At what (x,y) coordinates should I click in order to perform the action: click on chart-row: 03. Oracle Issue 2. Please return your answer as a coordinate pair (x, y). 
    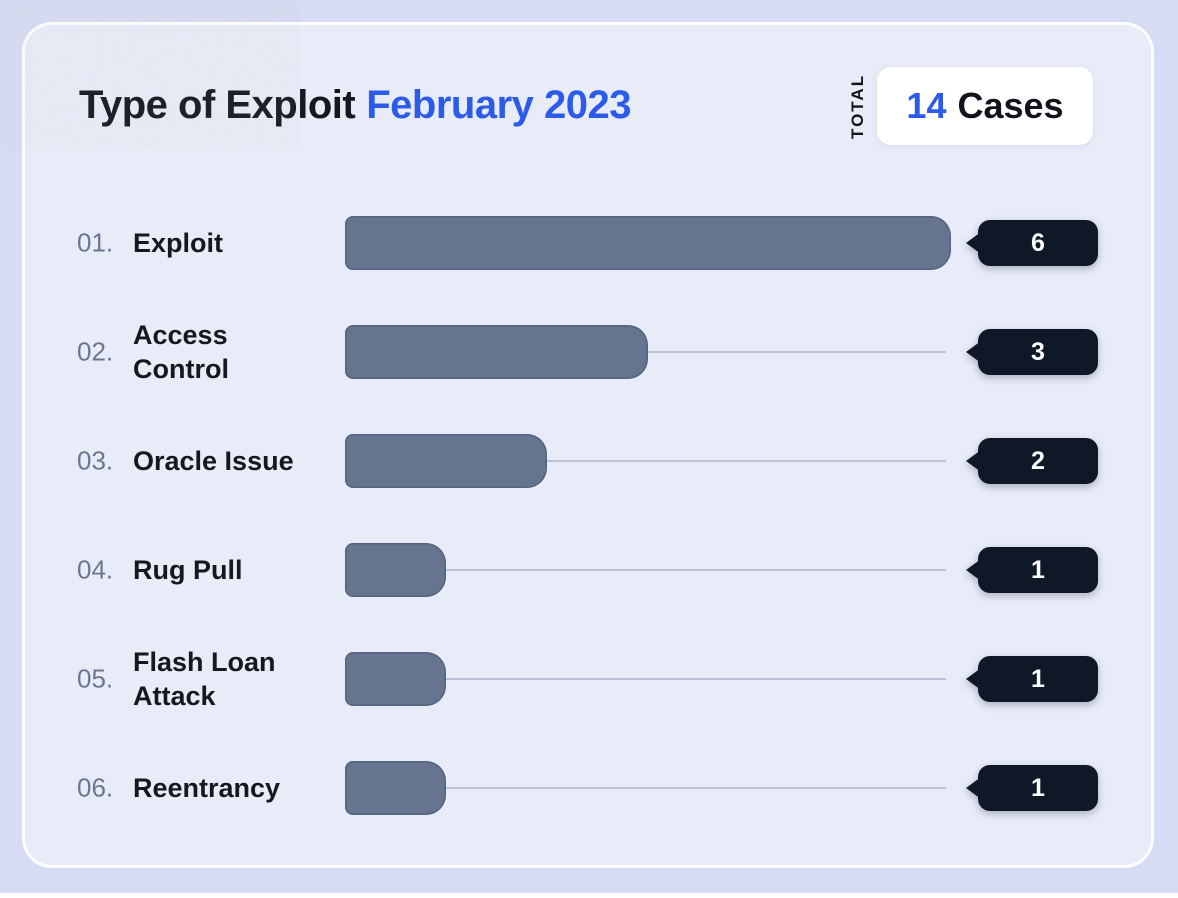
    Looking at the image, I should click on (588, 461).